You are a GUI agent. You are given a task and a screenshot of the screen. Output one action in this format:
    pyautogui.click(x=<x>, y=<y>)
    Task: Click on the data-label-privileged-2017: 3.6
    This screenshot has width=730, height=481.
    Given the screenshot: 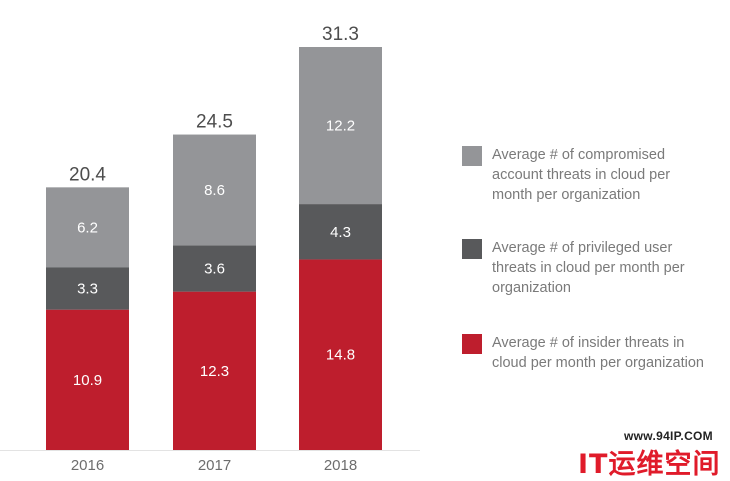 What is the action you would take?
    pyautogui.click(x=214, y=268)
    